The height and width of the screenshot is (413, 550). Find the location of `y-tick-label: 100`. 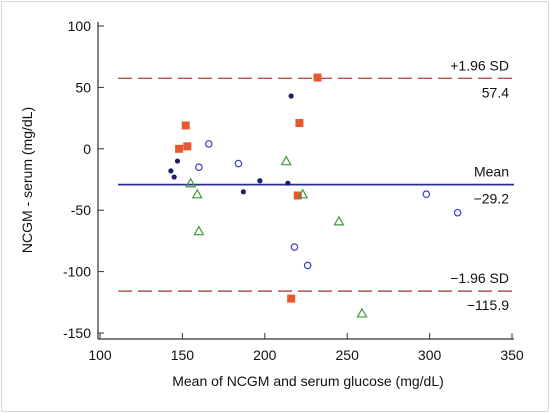

y-tick-label: 100 is located at coordinates (80, 26).